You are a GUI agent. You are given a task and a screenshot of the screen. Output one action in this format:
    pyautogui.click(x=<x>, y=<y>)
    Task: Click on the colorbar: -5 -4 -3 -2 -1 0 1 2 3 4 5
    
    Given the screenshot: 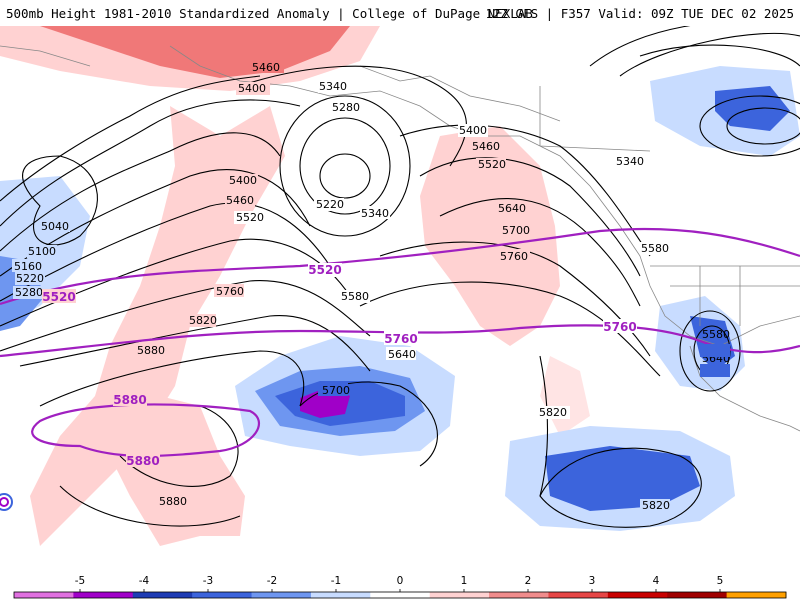 What is the action you would take?
    pyautogui.click(x=400, y=587)
    